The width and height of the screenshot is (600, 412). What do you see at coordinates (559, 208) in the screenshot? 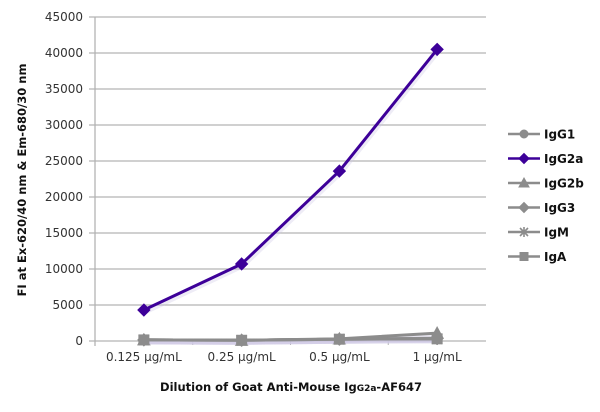
I see `legend-label: IgG3` at bounding box center [559, 208].